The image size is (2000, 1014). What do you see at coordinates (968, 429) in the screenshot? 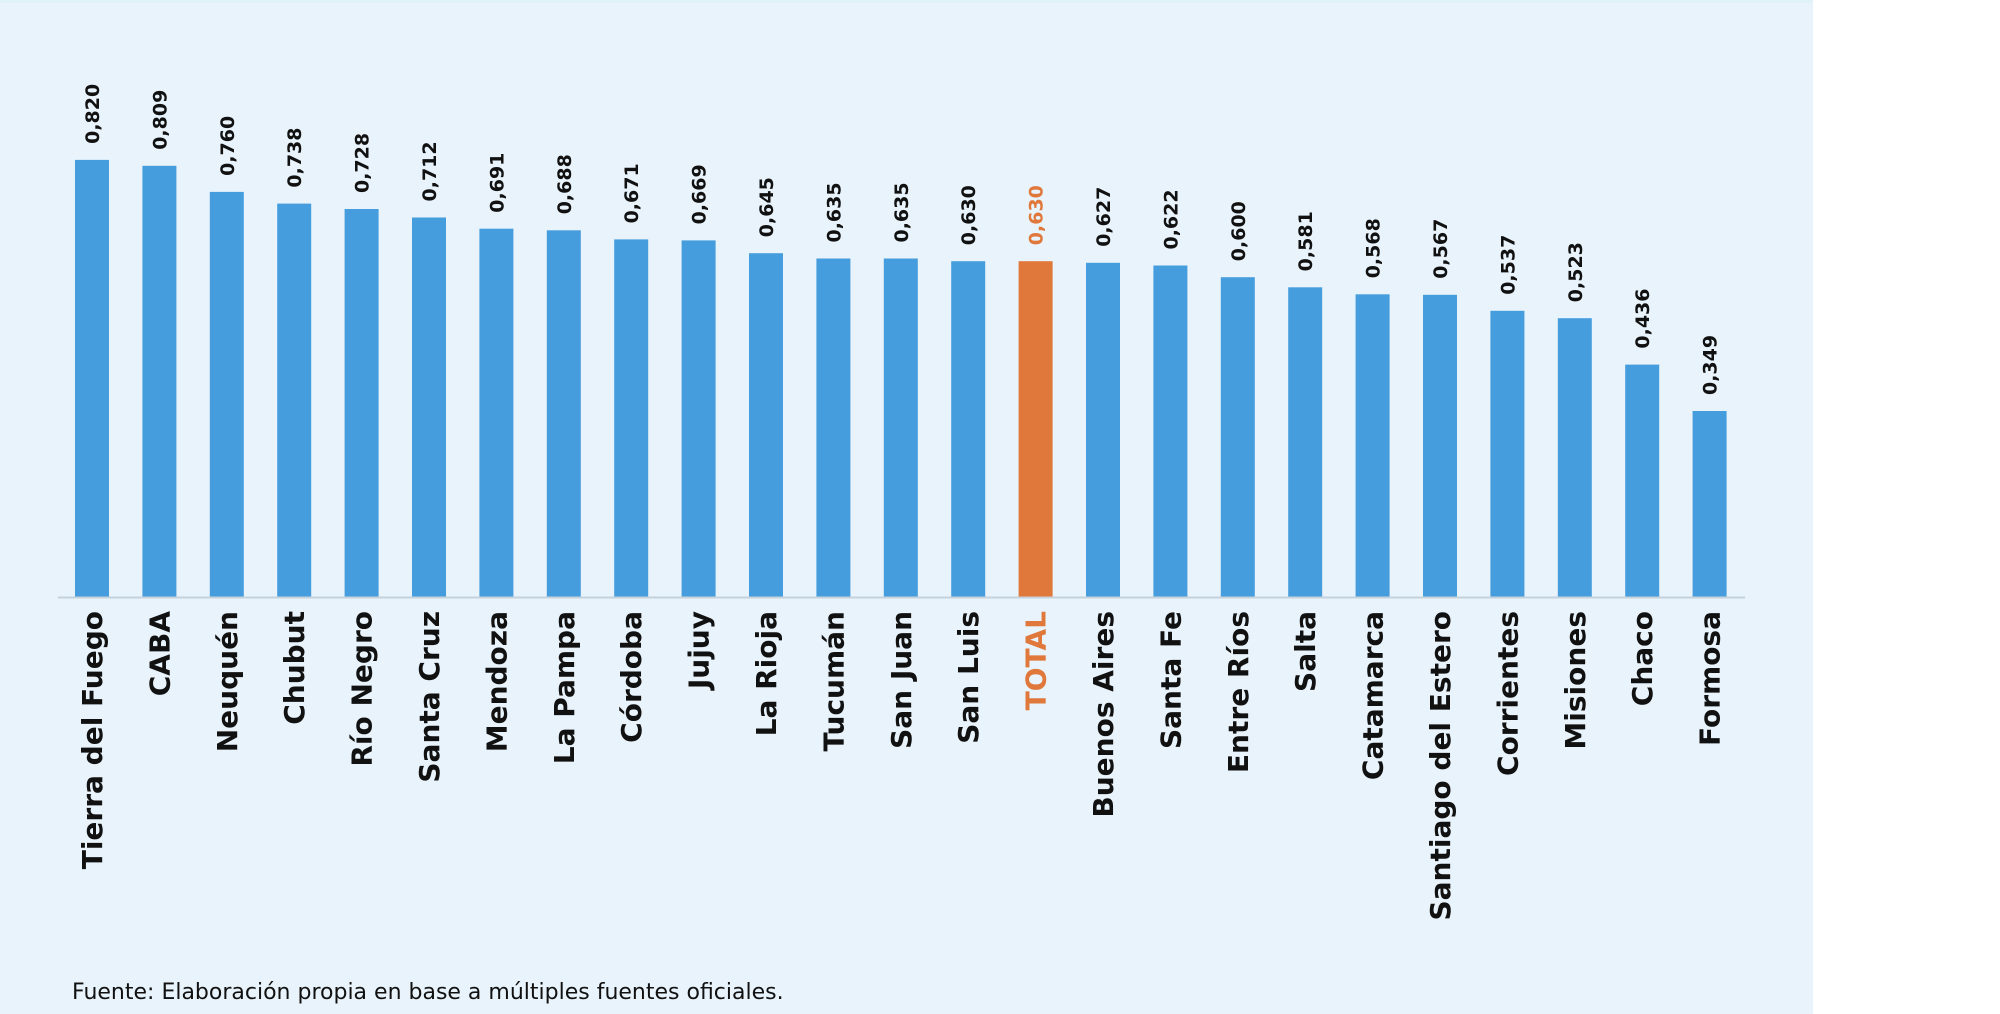
I see `bar-san-luis` at bounding box center [968, 429].